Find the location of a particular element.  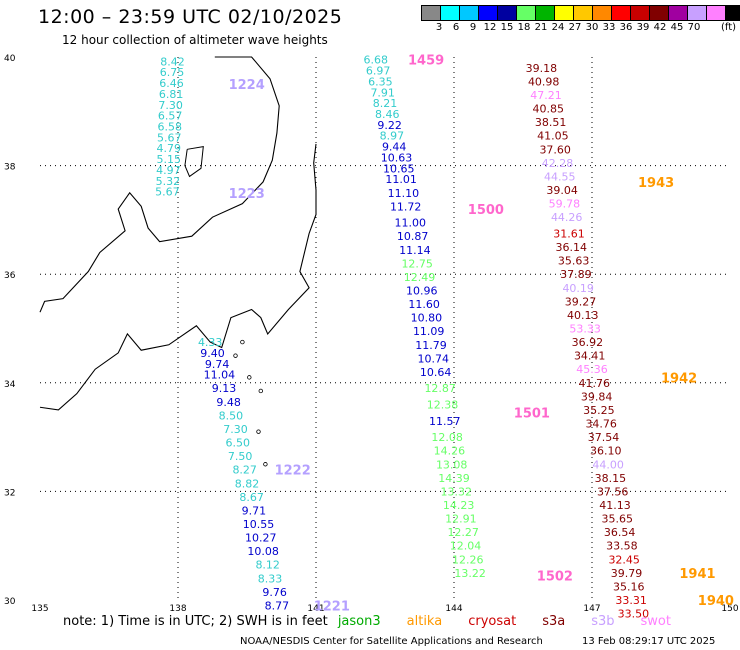

swh-value: 8.97 is located at coordinates (392, 136).